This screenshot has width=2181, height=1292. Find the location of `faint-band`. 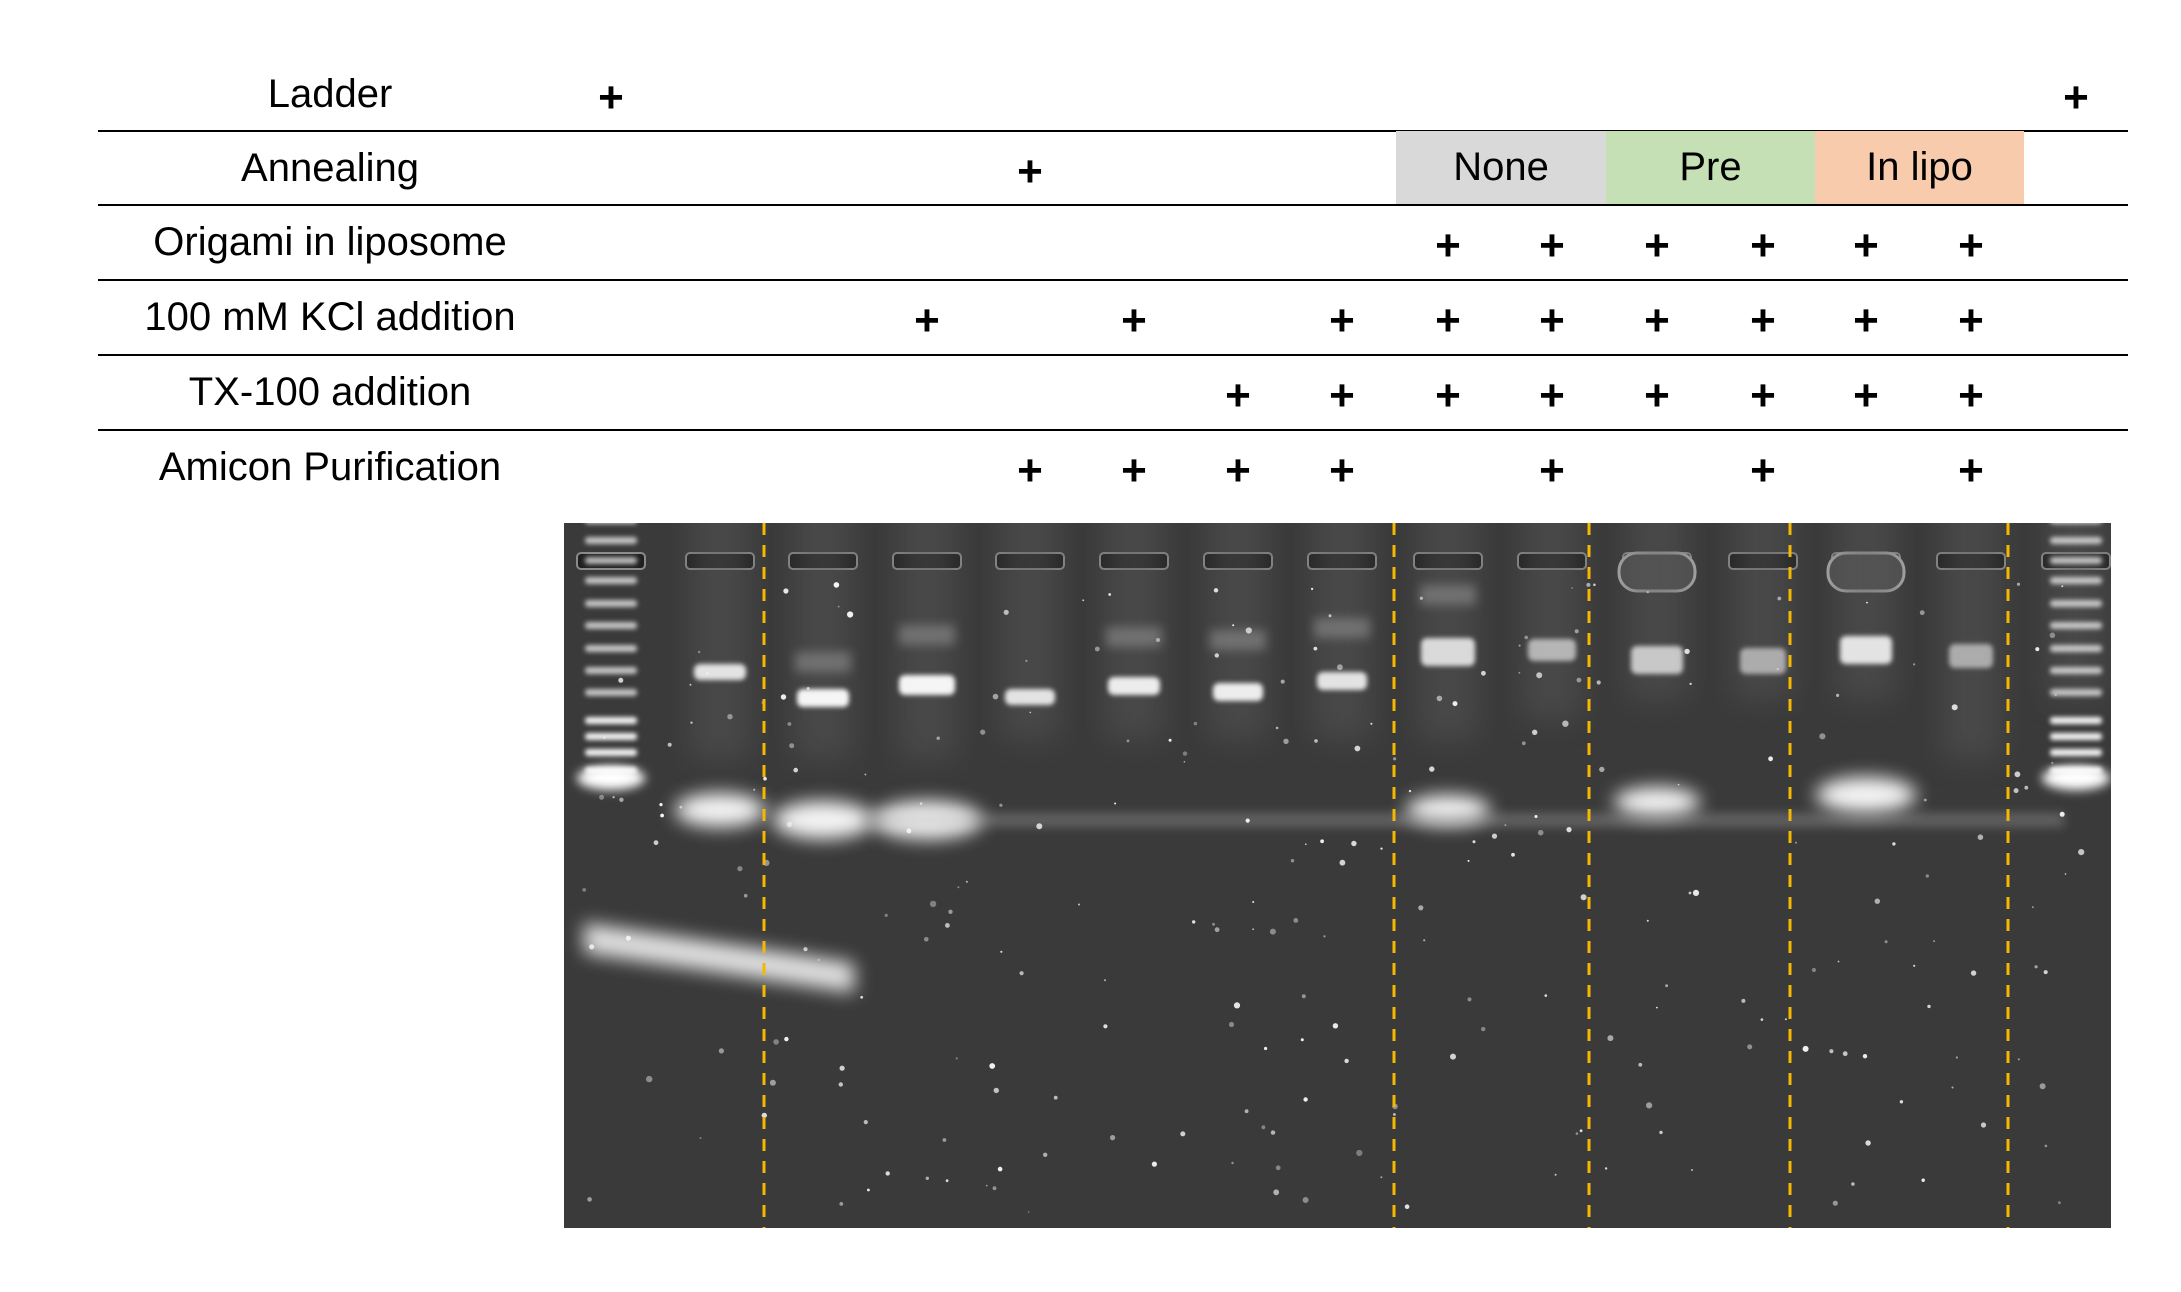

faint-band is located at coordinates (823, 662).